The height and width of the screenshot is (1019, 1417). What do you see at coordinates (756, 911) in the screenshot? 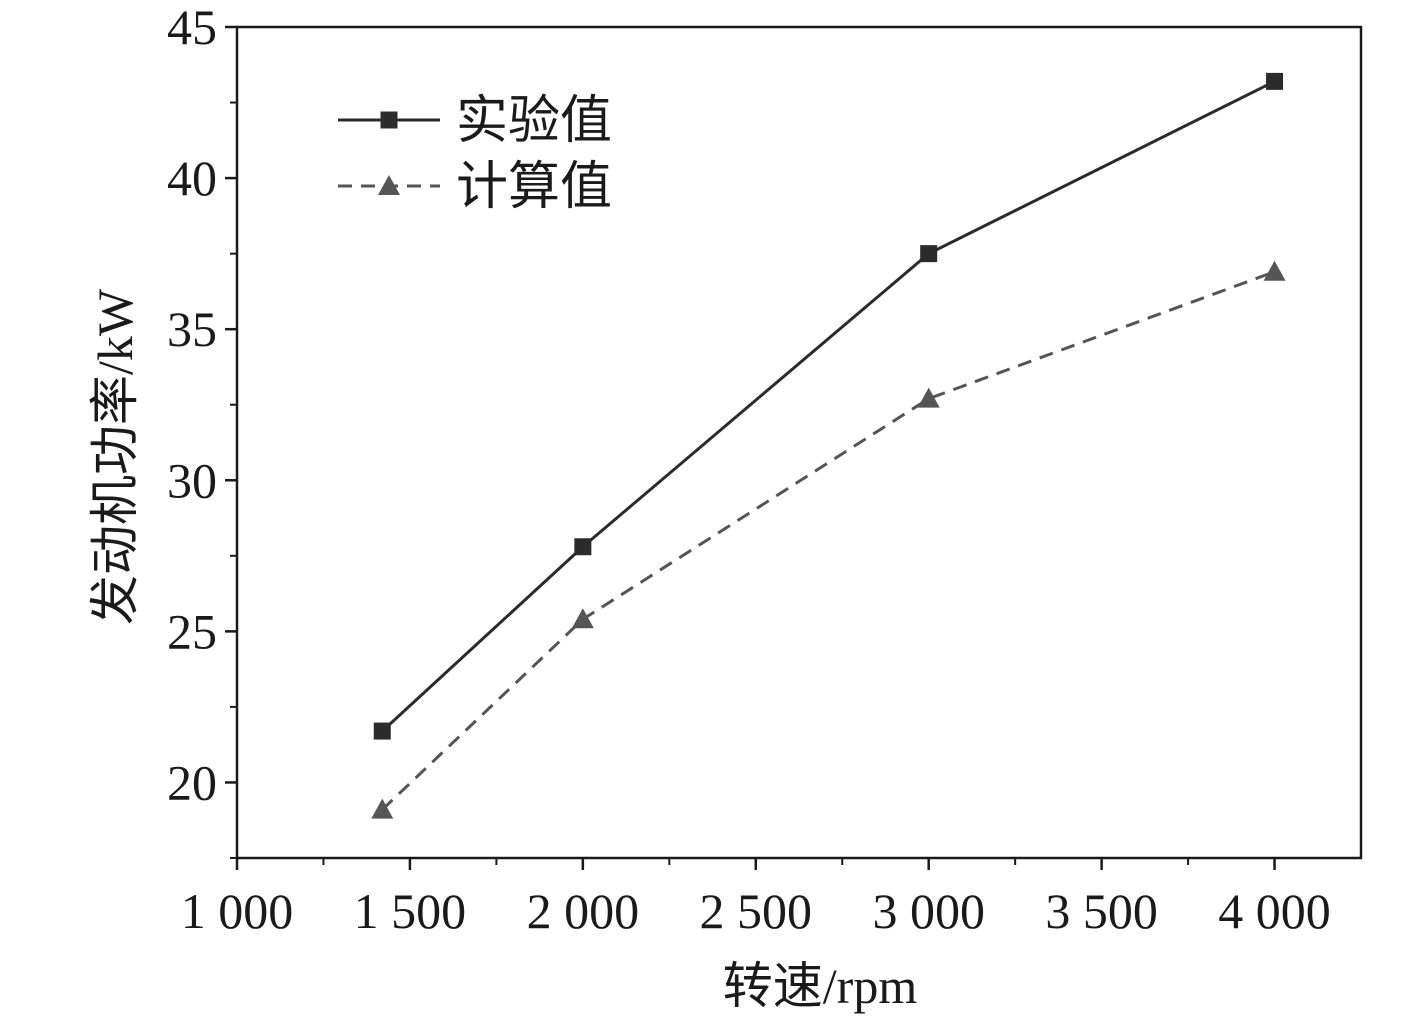
I see `x-tick-label: 2 500` at bounding box center [756, 911].